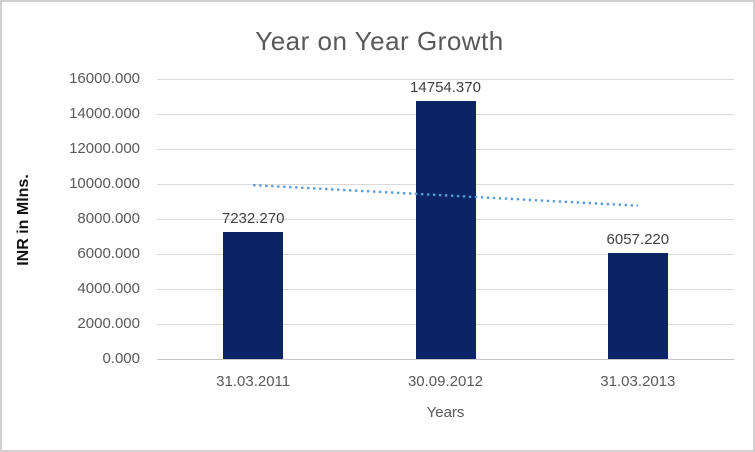 The width and height of the screenshot is (755, 452). What do you see at coordinates (445, 79) in the screenshot?
I see `gridline` at bounding box center [445, 79].